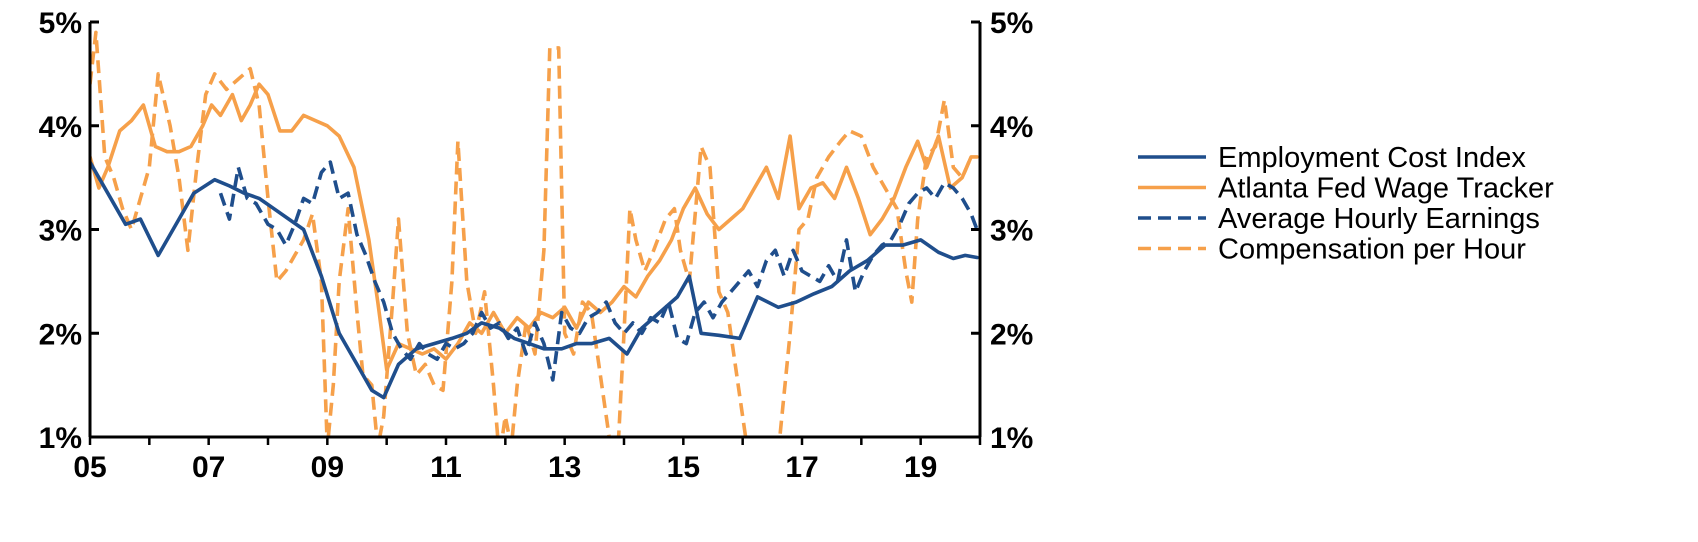  What do you see at coordinates (1011, 438) in the screenshot?
I see `y-tick-label-right: 1%` at bounding box center [1011, 438].